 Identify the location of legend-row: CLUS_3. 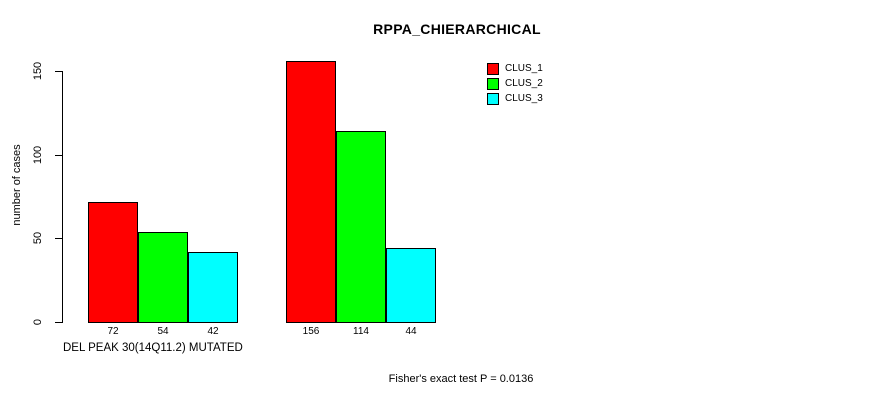
(515, 99).